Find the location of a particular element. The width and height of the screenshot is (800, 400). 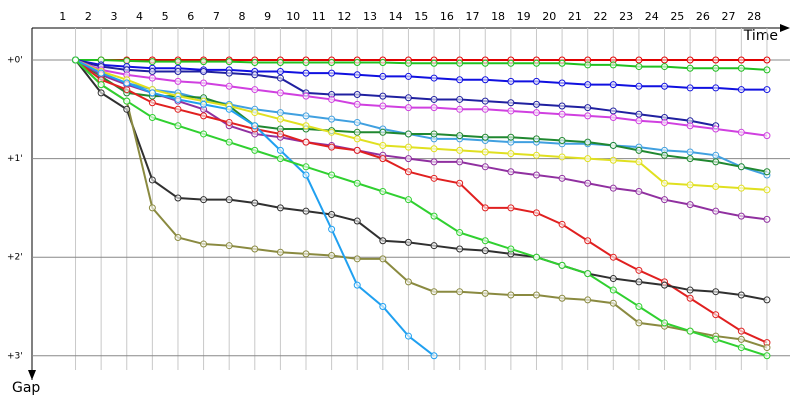

x-tick-label: 8 is located at coordinates (241, 16).